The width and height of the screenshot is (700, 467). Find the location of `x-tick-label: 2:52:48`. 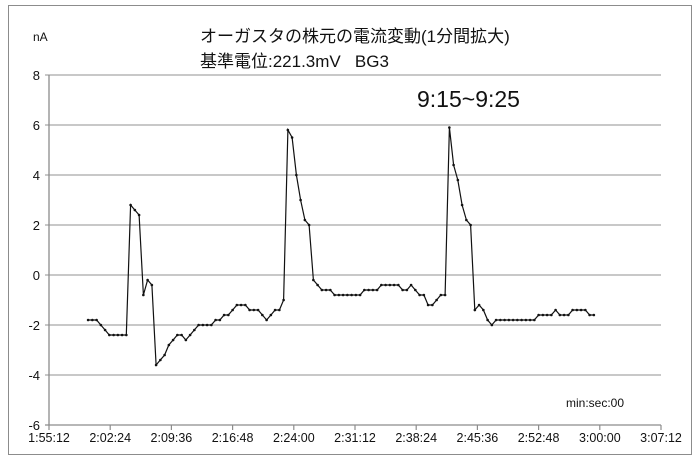

x-tick-label: 2:52:48 is located at coordinates (539, 438).